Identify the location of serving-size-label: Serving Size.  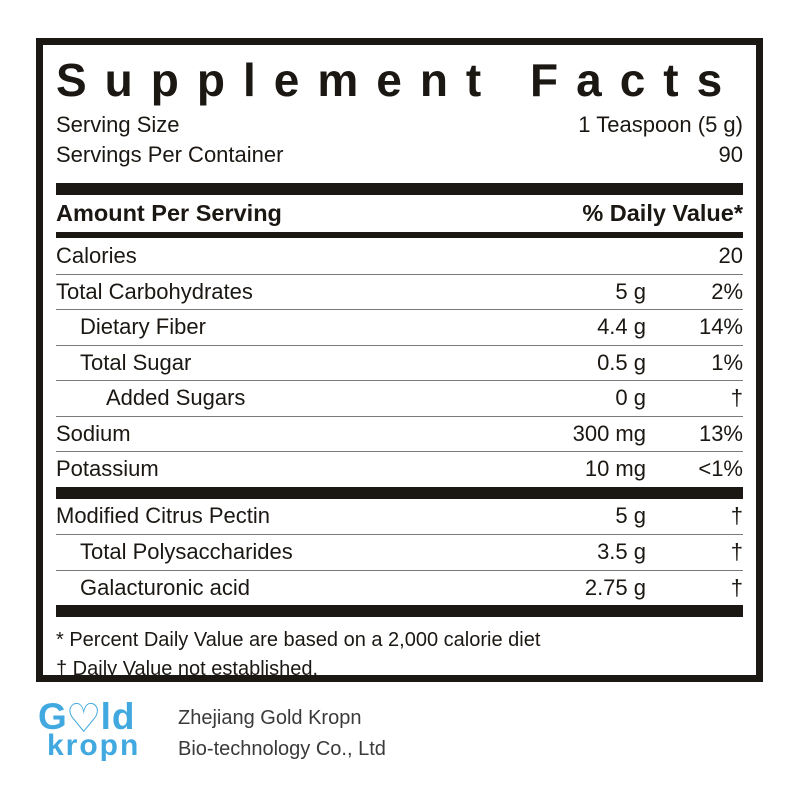
(118, 124).